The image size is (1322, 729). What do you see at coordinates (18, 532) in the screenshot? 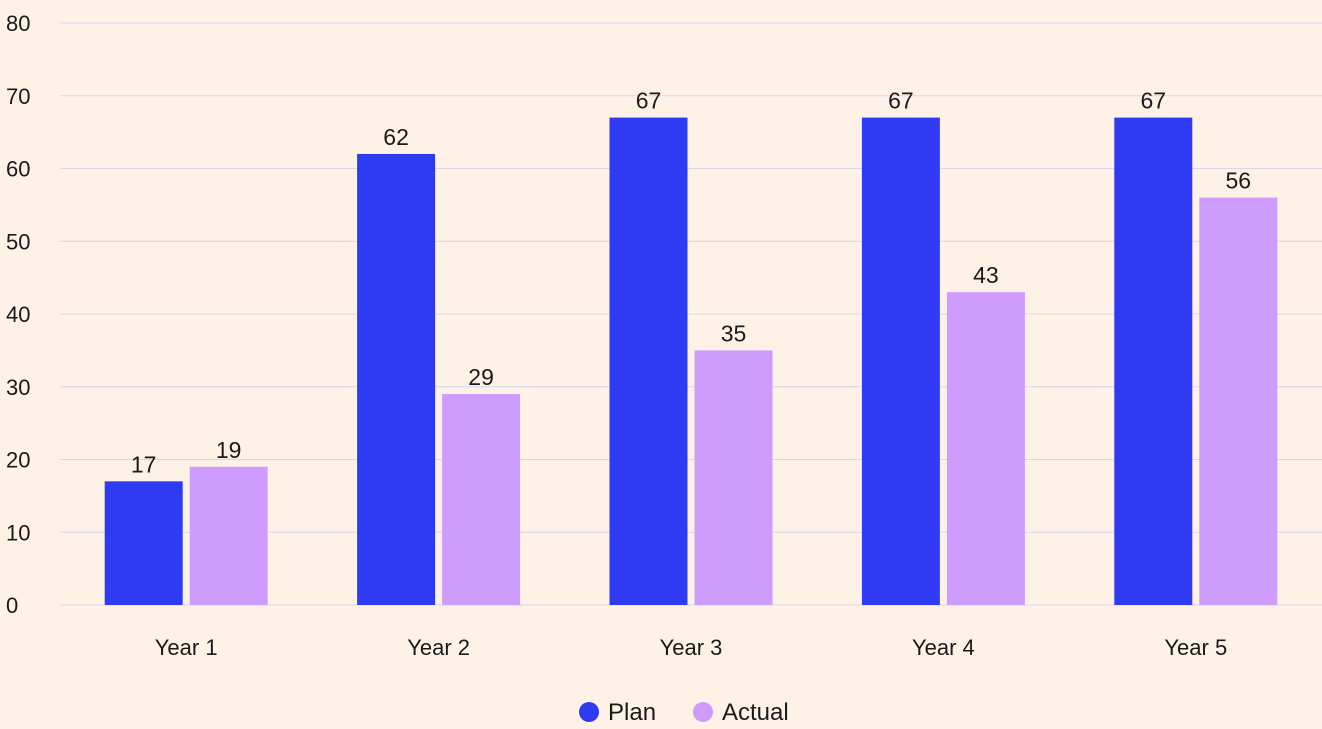
I see `y-tick-label: 10` at bounding box center [18, 532].